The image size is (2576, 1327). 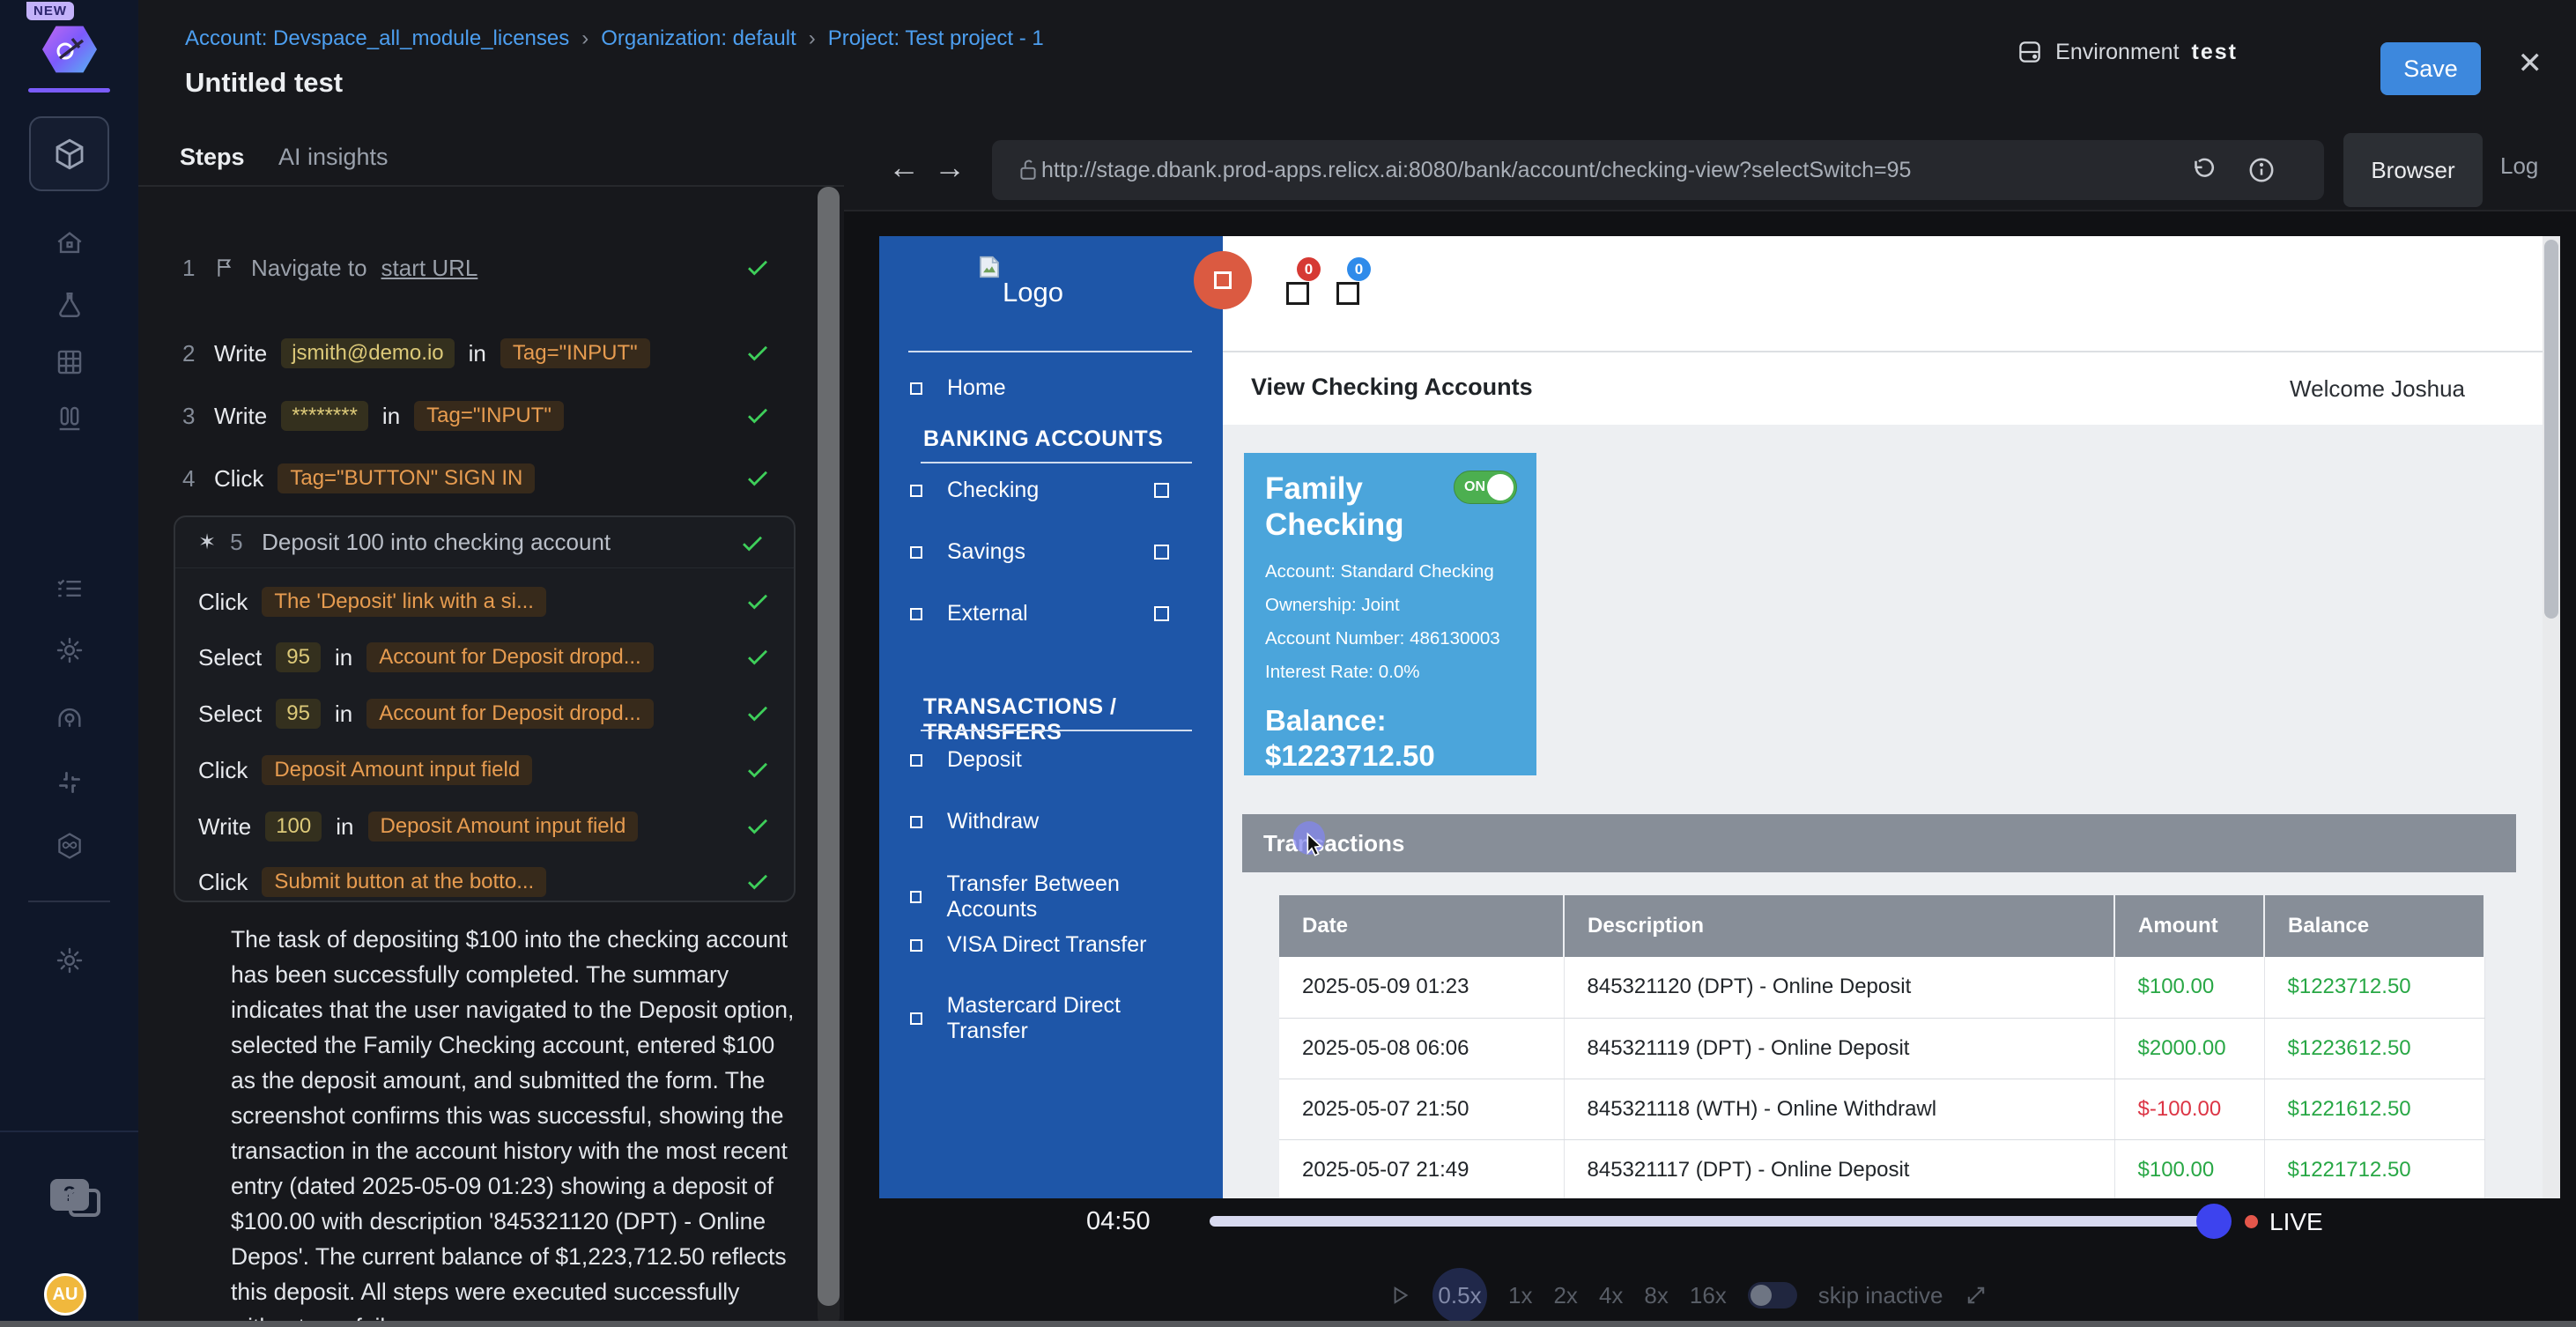 I want to click on checklist-icon, so click(x=70, y=589).